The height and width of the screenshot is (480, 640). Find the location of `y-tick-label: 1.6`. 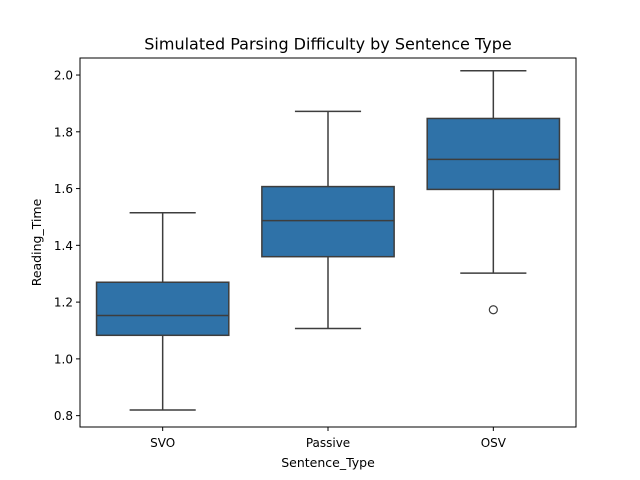

y-tick-label: 1.6 is located at coordinates (63, 189).